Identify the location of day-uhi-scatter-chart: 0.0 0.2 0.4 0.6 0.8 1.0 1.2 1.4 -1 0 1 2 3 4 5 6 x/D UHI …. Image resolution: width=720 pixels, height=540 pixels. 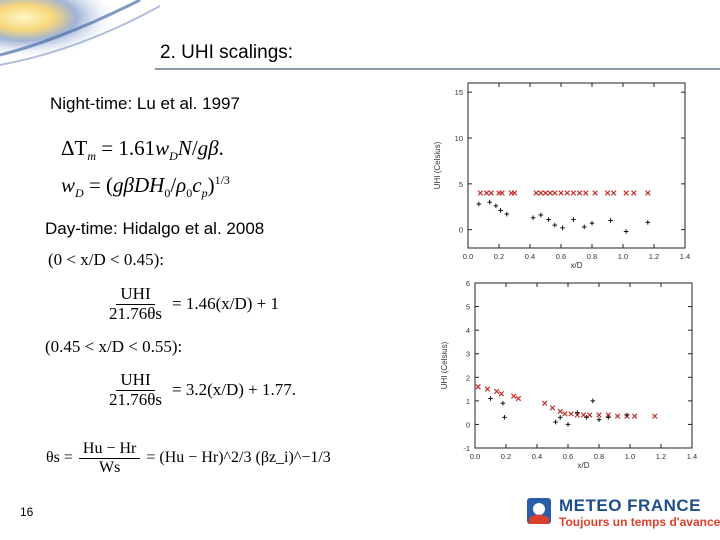
(568, 374).